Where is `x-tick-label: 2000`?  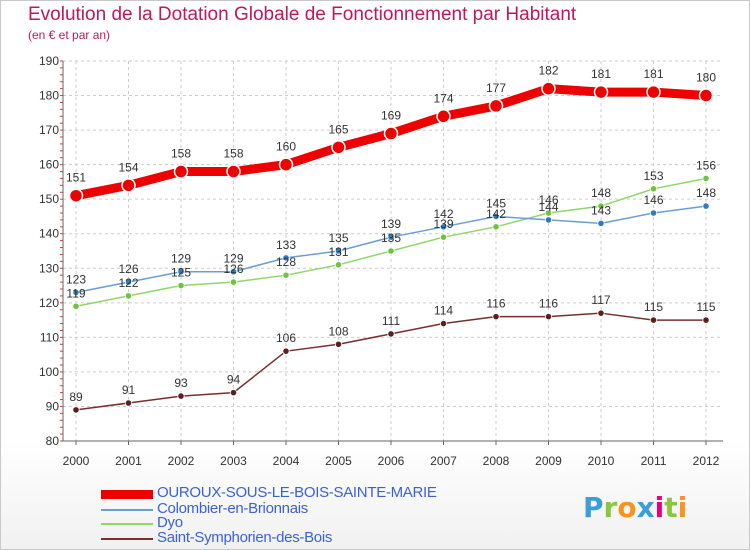
x-tick-label: 2000 is located at coordinates (76, 461).